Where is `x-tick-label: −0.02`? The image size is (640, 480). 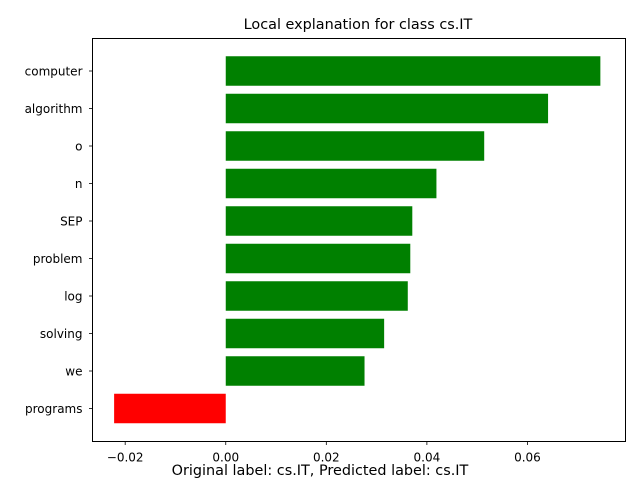 x-tick-label: −0.02 is located at coordinates (125, 458).